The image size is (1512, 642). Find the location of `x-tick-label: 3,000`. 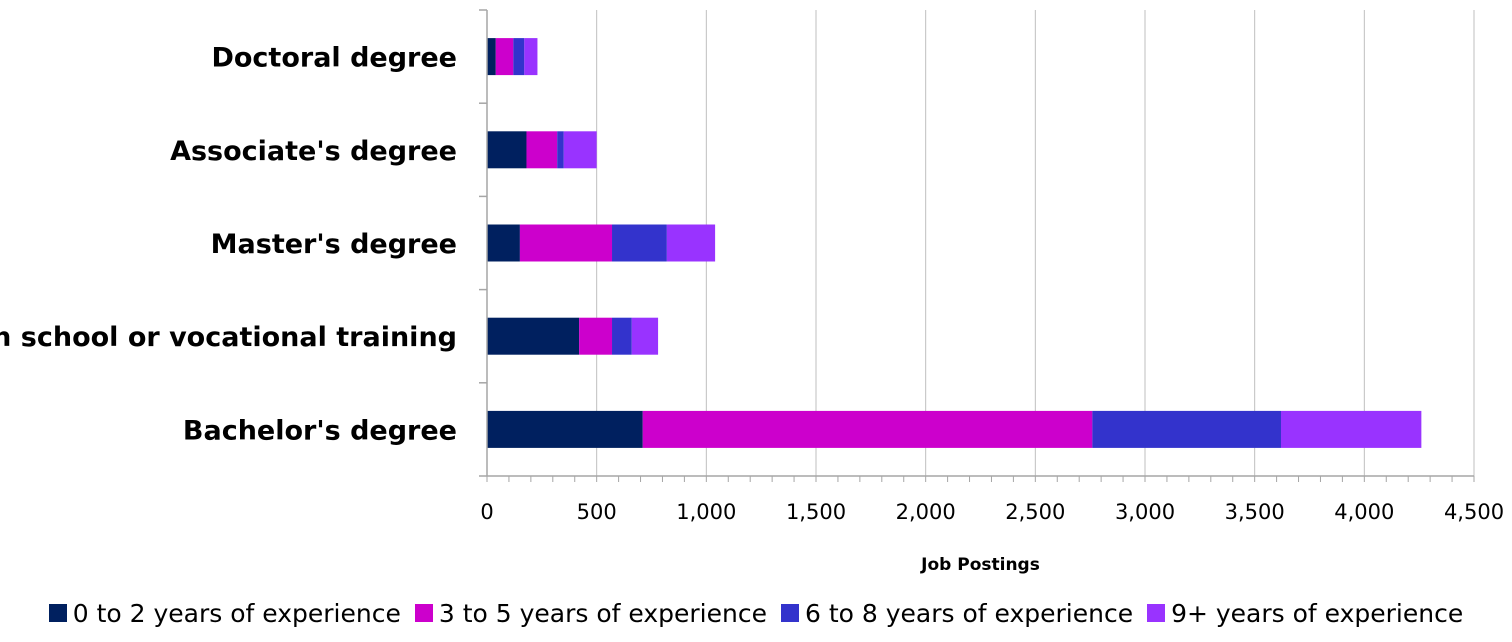

x-tick-label: 3,000 is located at coordinates (1145, 512).